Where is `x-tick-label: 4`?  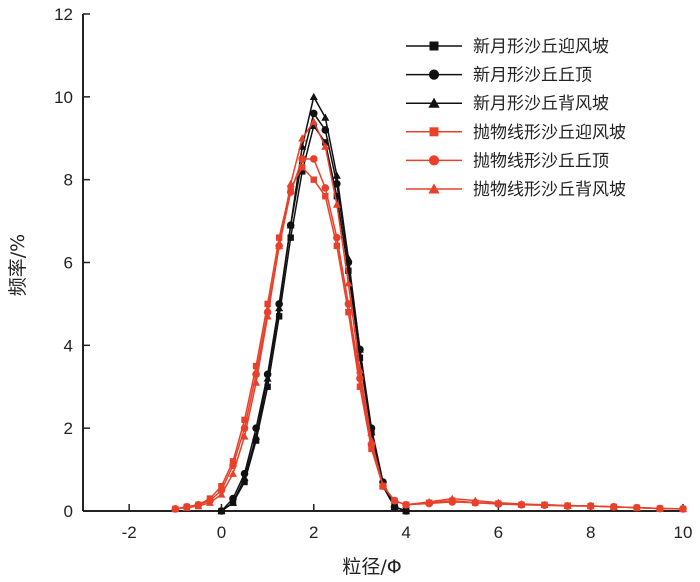
x-tick-label: 4 is located at coordinates (405, 532).